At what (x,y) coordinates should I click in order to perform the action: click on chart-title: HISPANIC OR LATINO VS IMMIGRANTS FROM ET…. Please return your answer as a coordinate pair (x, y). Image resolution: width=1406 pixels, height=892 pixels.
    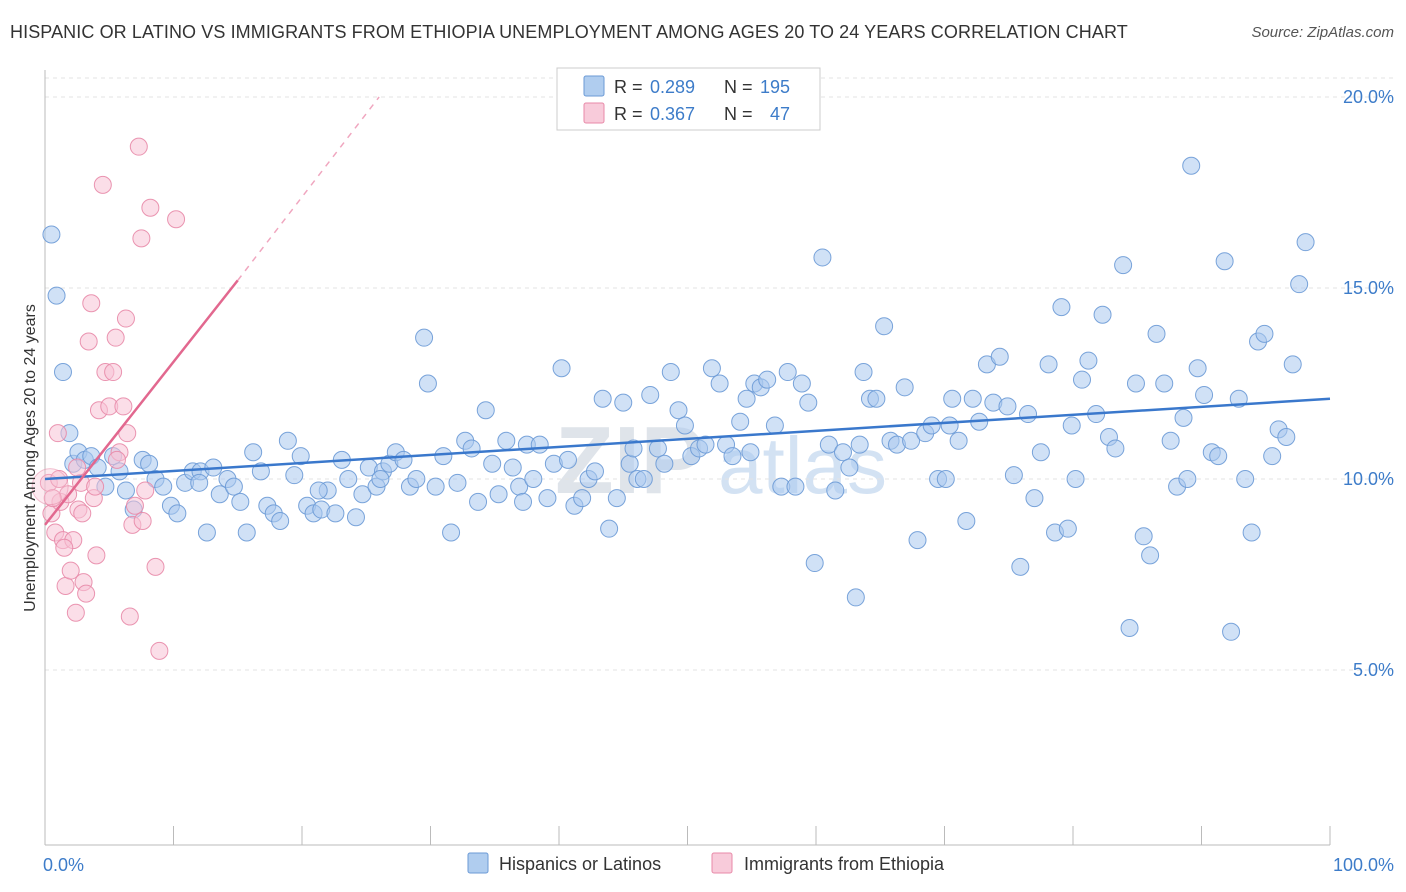
    Looking at the image, I should click on (569, 32).